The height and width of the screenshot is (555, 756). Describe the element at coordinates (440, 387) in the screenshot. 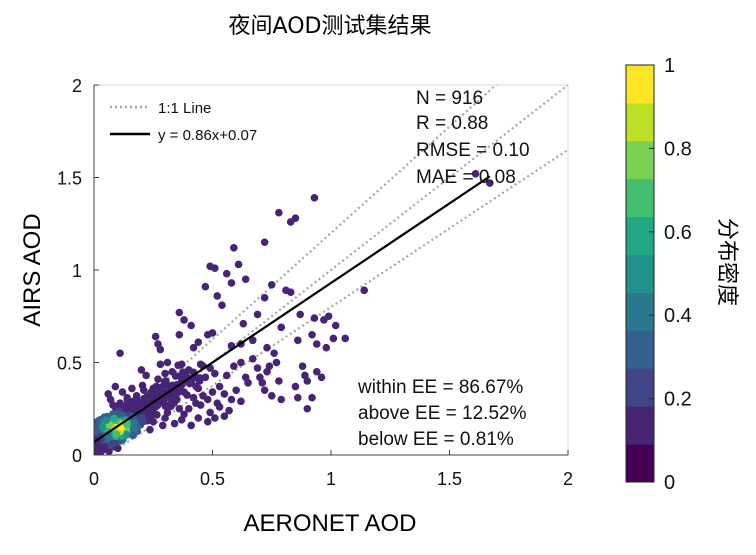

I see `stat-within-ee: within EE = 86.67%` at that location.